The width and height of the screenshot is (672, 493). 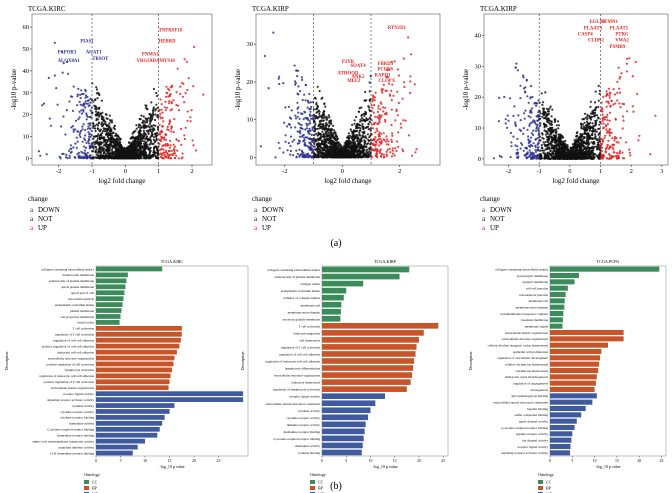 What do you see at coordinates (26, 49) in the screenshot?
I see `y-tick-label: 50` at bounding box center [26, 49].